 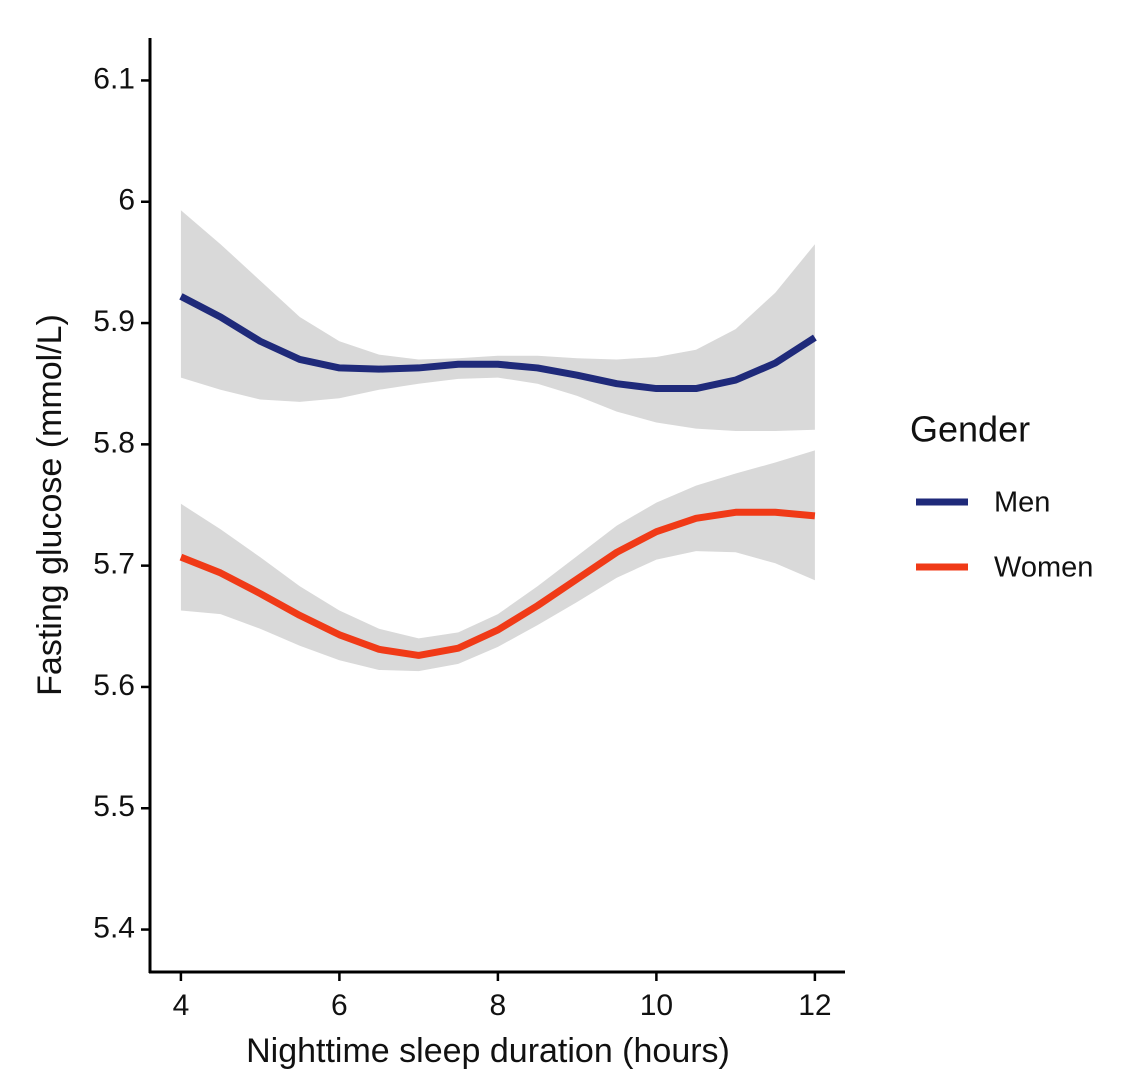 I want to click on x-tick-label: 12, so click(x=814, y=1005).